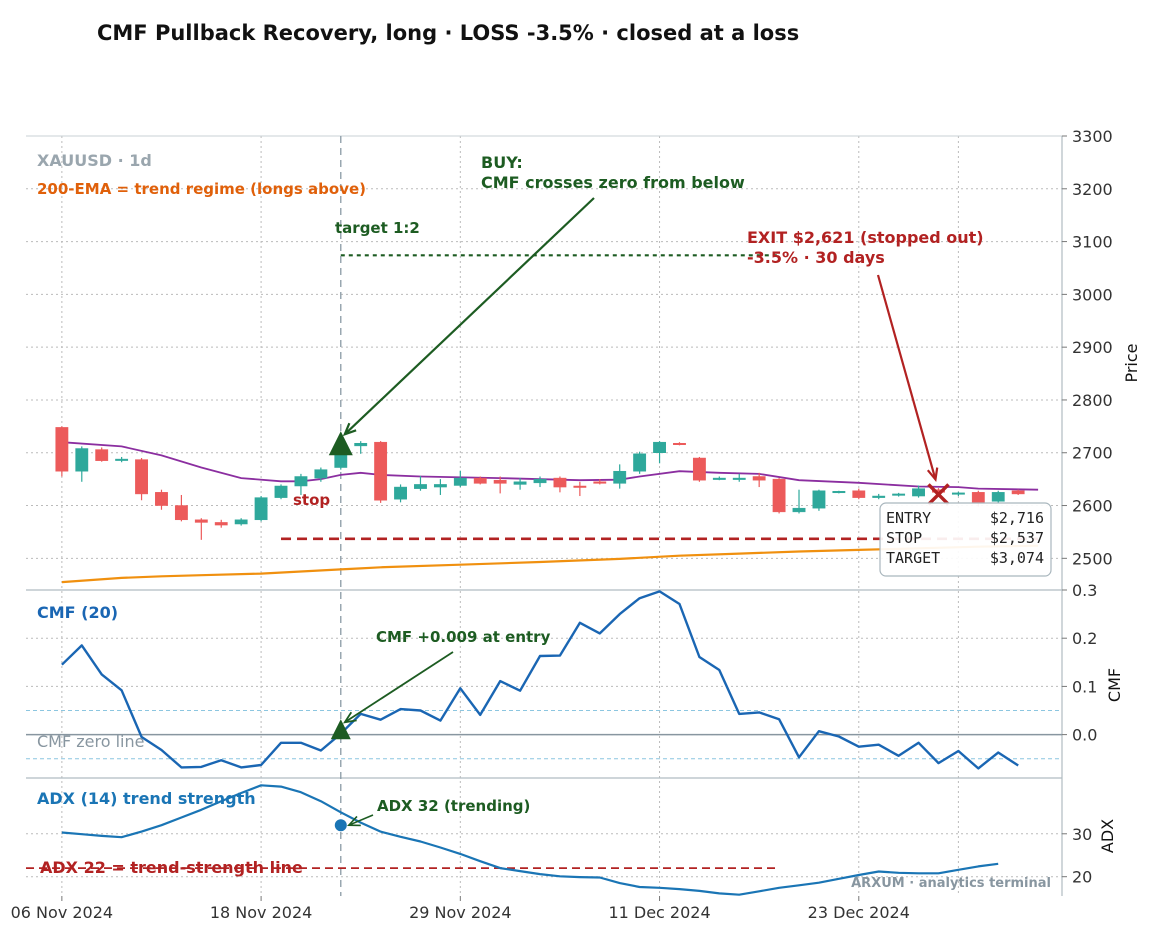  Describe the element at coordinates (1092, 189) in the screenshot. I see `price-ytick-label: 3200` at that location.